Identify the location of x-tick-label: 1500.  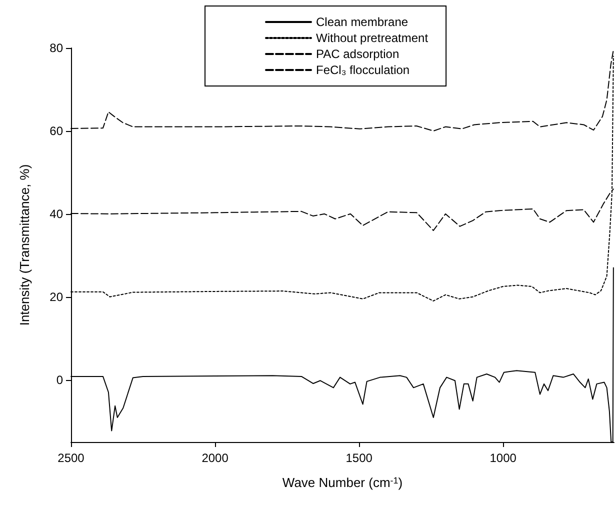
(359, 458).